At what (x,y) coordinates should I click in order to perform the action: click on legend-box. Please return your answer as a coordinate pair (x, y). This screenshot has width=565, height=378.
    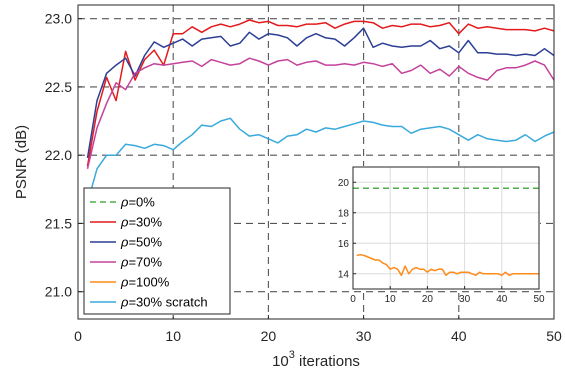
    Looking at the image, I should click on (157, 251).